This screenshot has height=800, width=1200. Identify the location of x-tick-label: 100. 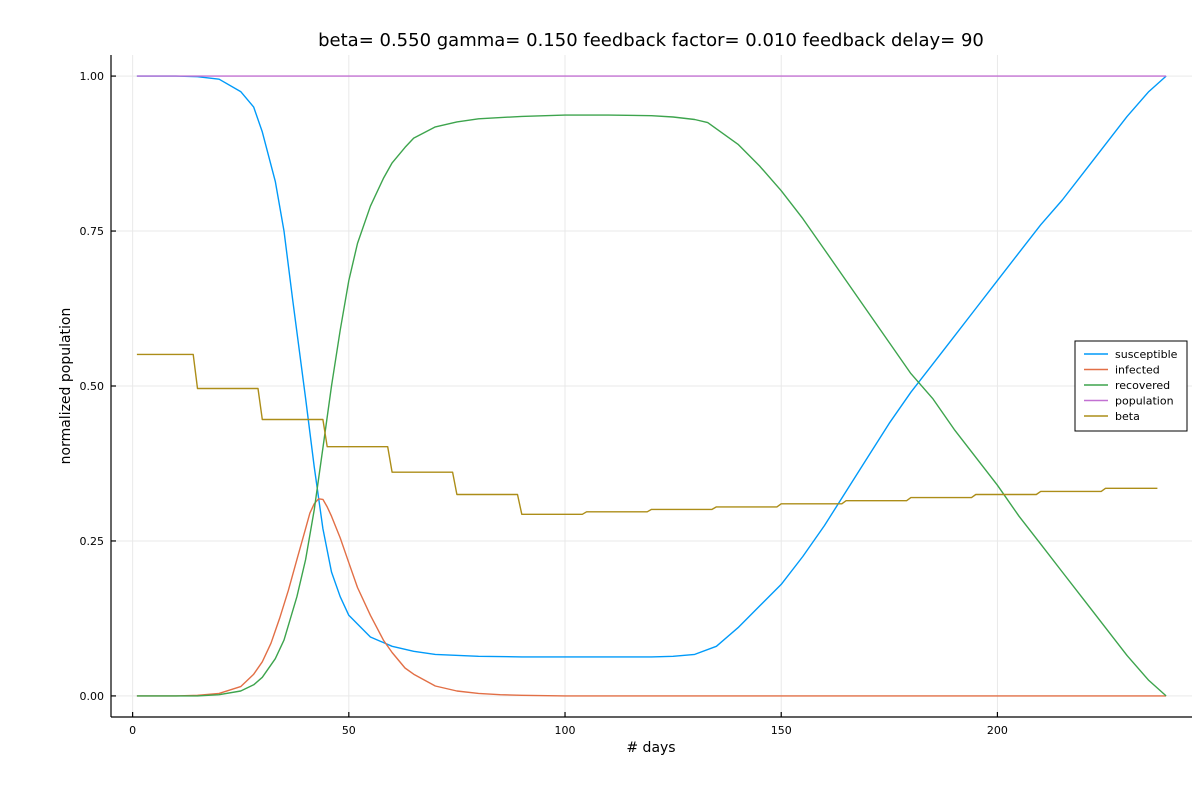
(565, 730).